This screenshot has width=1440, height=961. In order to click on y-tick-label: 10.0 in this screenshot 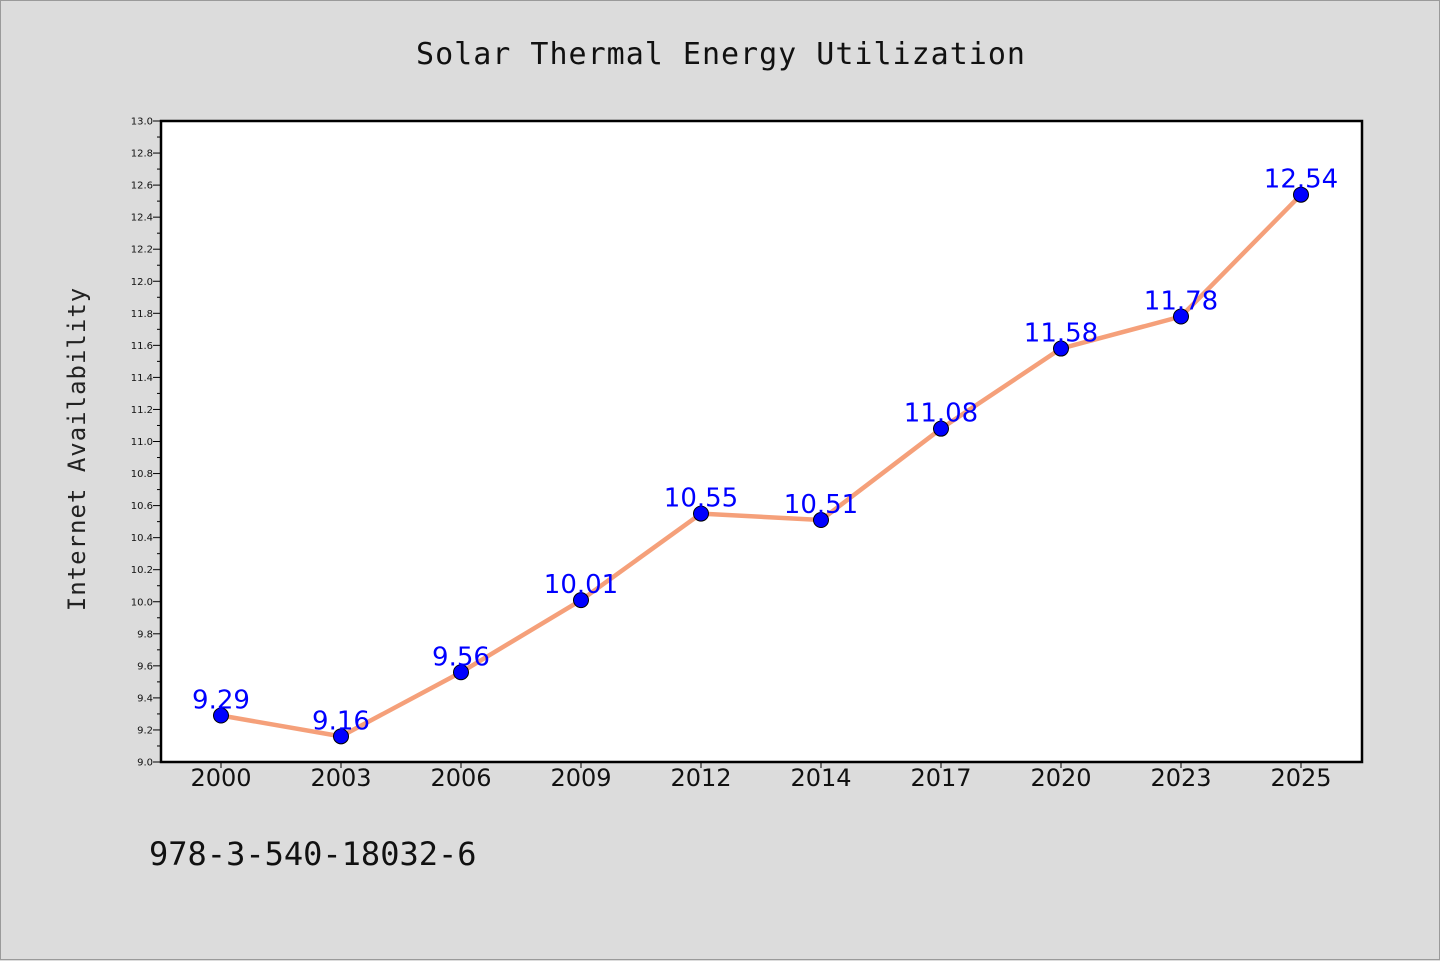, I will do `click(142, 602)`.